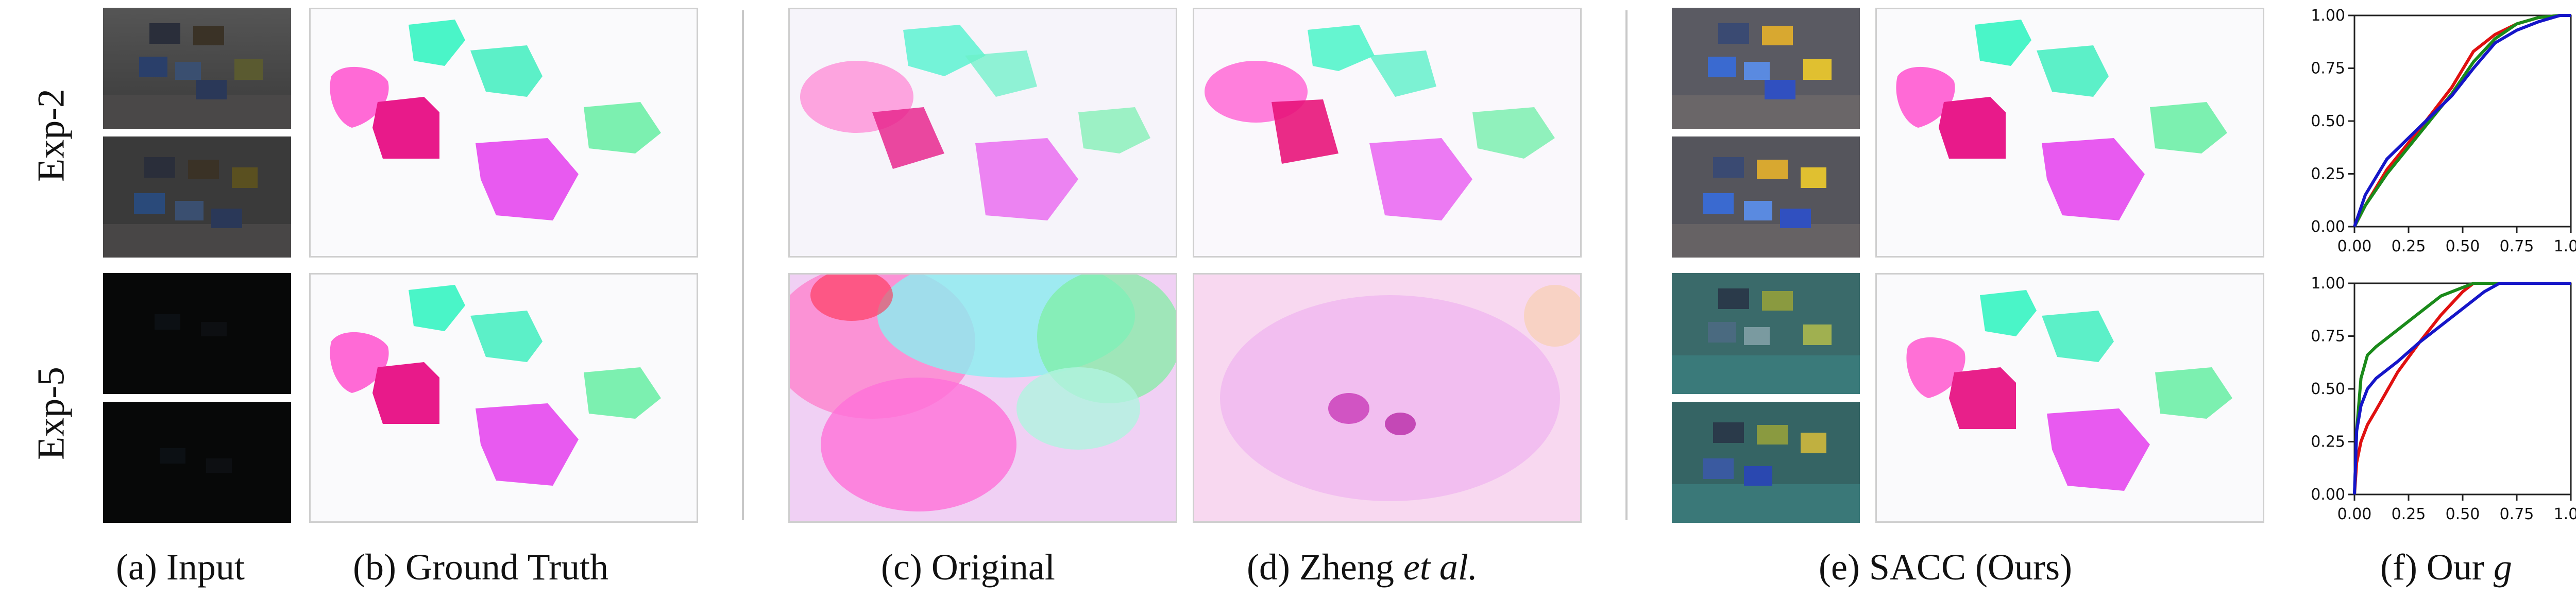 This screenshot has height=598, width=2576. I want to click on sacc-flow-exp2, so click(2069, 133).